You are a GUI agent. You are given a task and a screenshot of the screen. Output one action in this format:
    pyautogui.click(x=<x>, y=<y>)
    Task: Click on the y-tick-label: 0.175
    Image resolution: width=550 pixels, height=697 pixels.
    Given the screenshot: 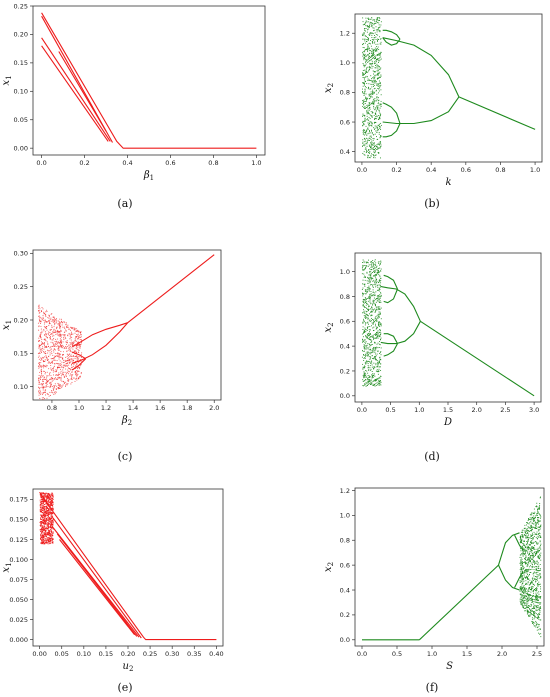 What is the action you would take?
    pyautogui.click(x=18, y=500)
    